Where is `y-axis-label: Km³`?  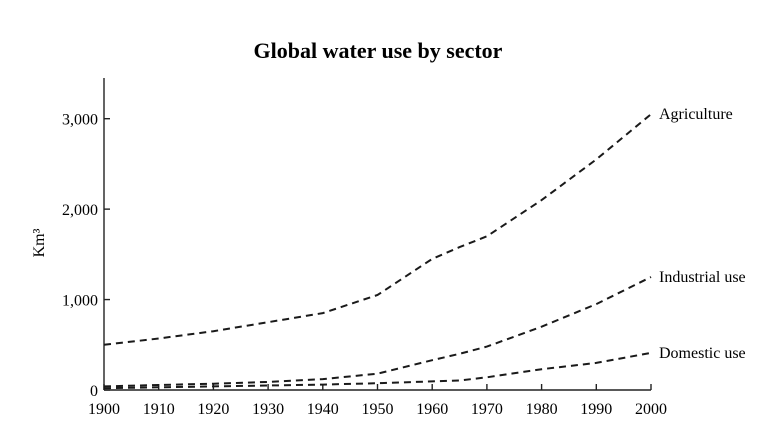
y-axis-label: Km³ is located at coordinates (39, 242).